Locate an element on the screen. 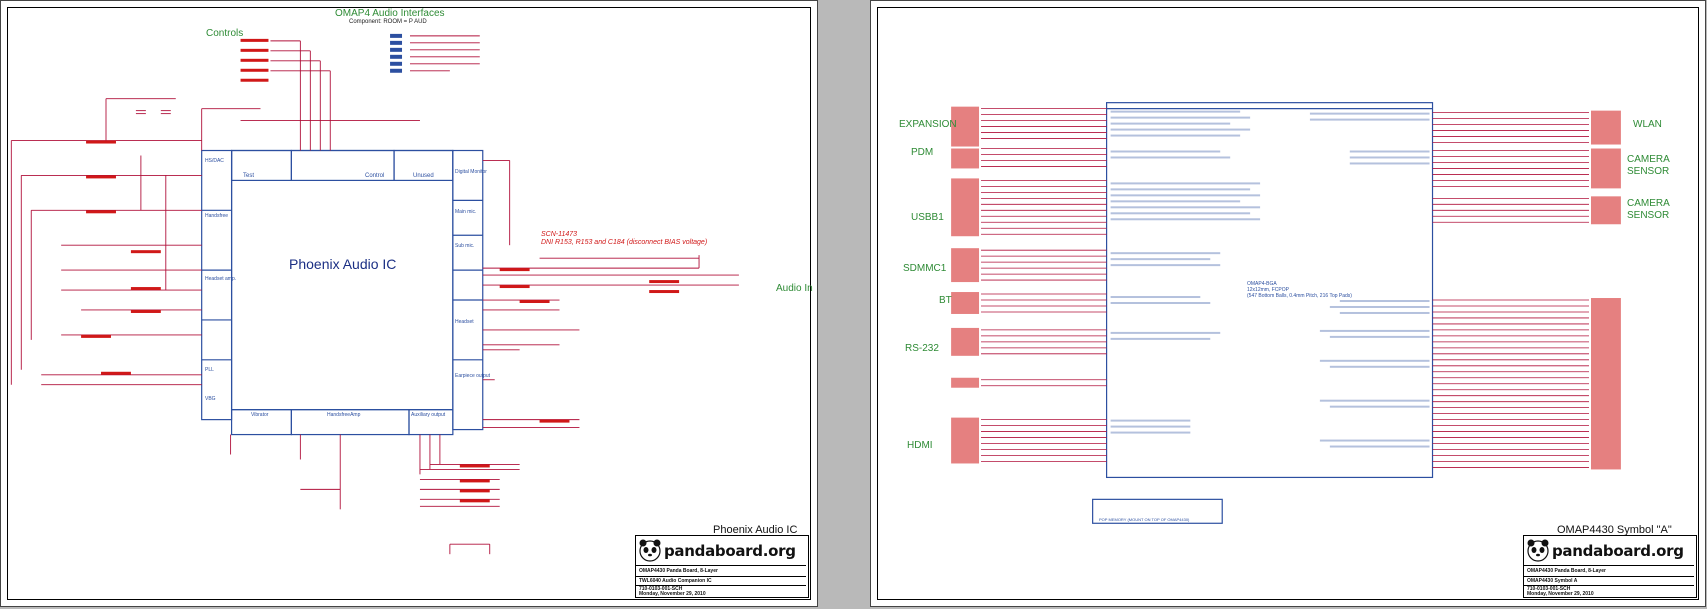 This screenshot has width=1707, height=609. group-label-bt: BT is located at coordinates (945, 300).